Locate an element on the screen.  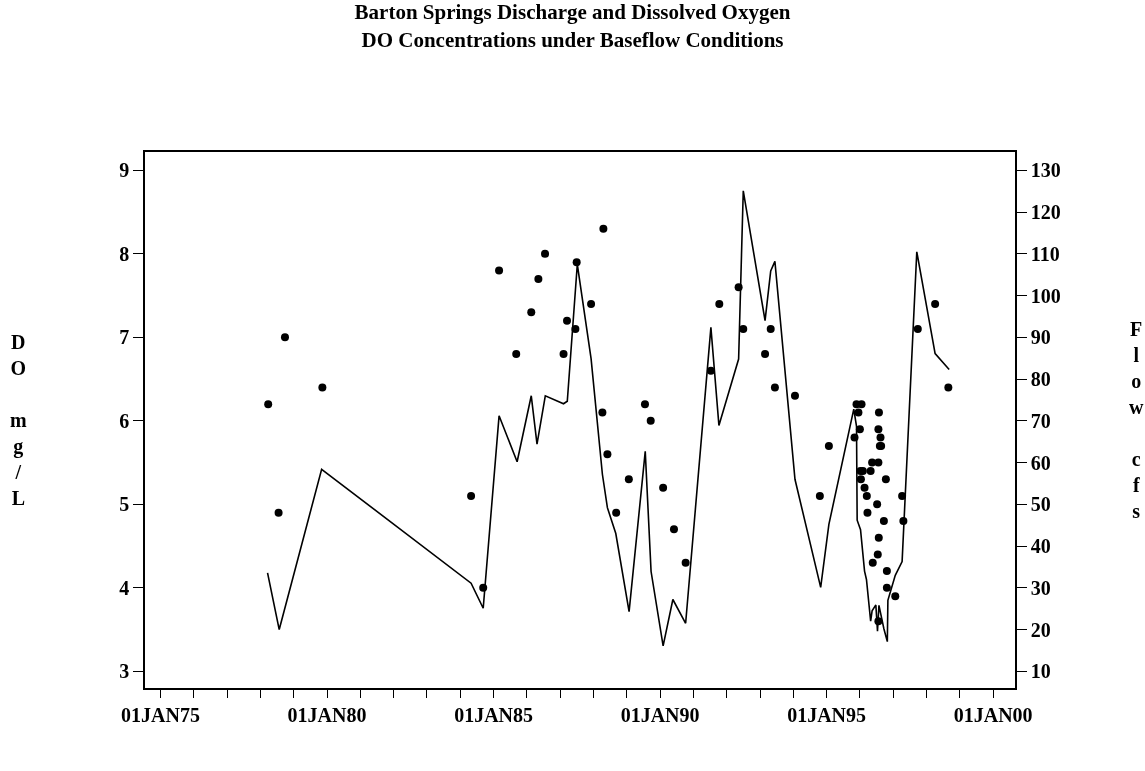
text: Flow cfs is located at coordinates (1136, 420).